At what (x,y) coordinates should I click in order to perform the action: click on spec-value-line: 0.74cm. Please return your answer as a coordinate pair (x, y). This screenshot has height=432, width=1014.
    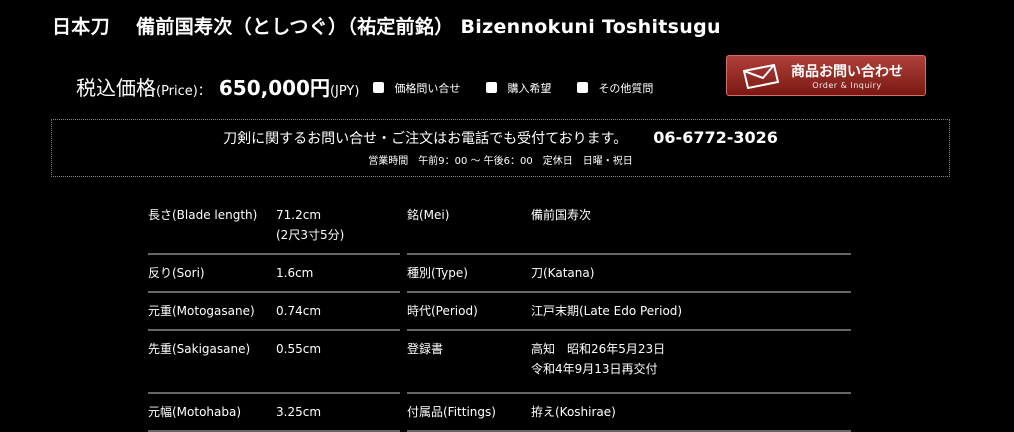
    Looking at the image, I should click on (299, 311).